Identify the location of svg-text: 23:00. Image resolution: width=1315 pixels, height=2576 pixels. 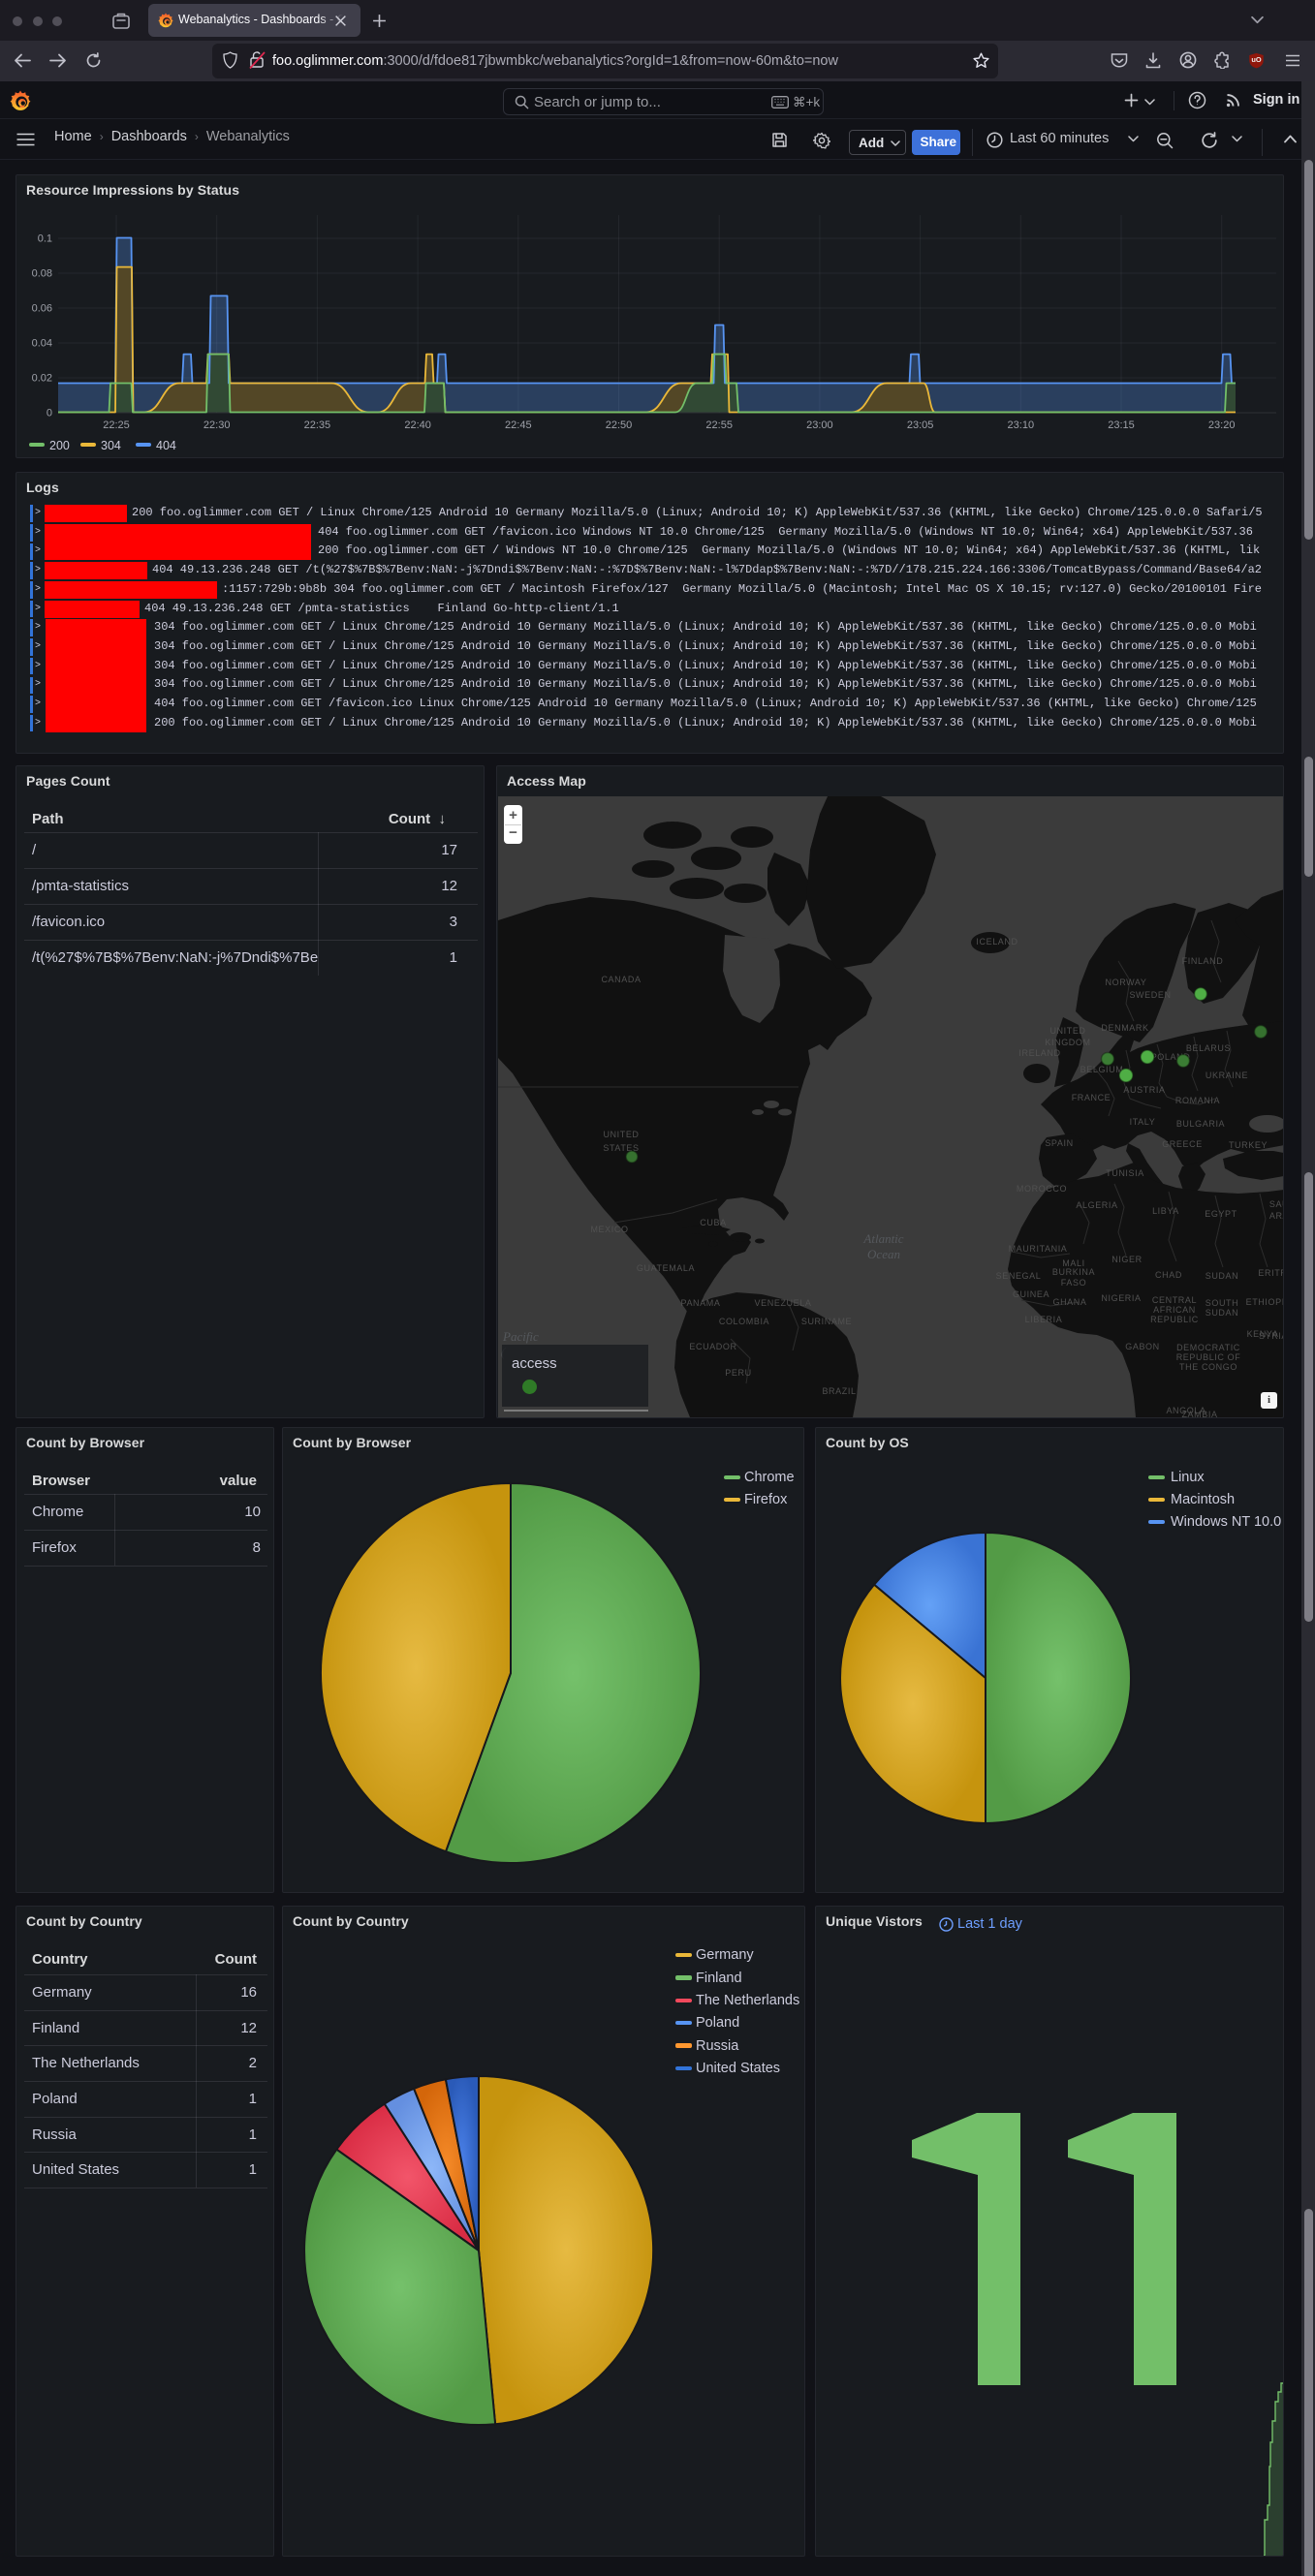
(819, 425).